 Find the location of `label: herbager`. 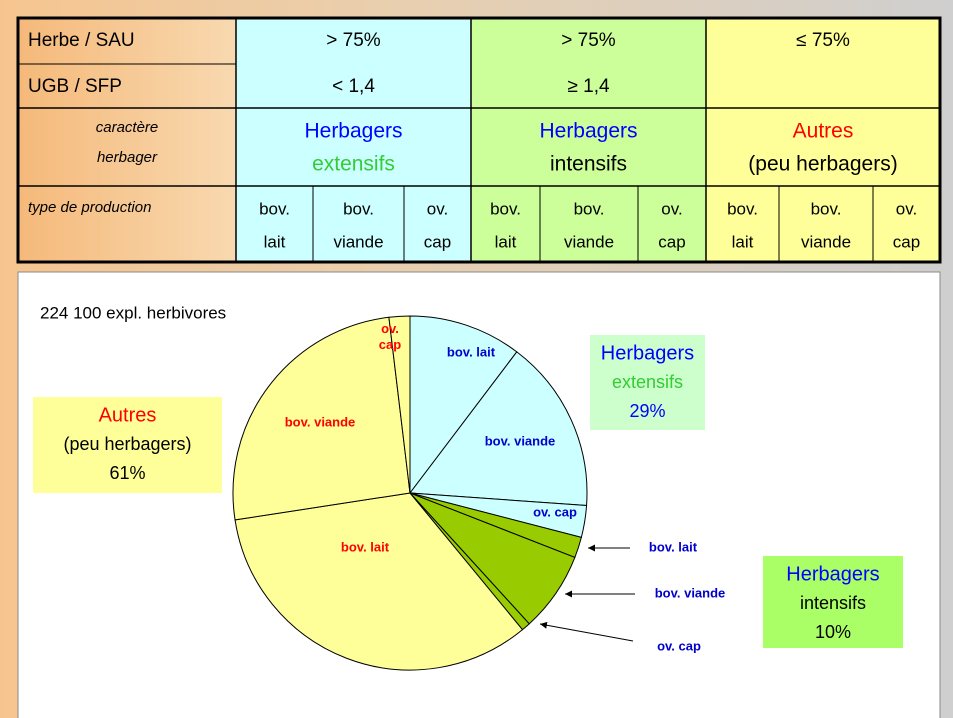

label: herbager is located at coordinates (127, 157).